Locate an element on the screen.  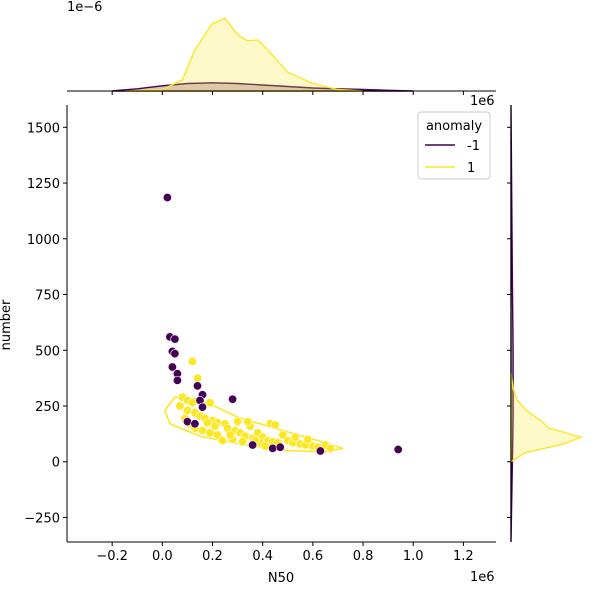
y-axis-label: number is located at coordinates (7, 324).